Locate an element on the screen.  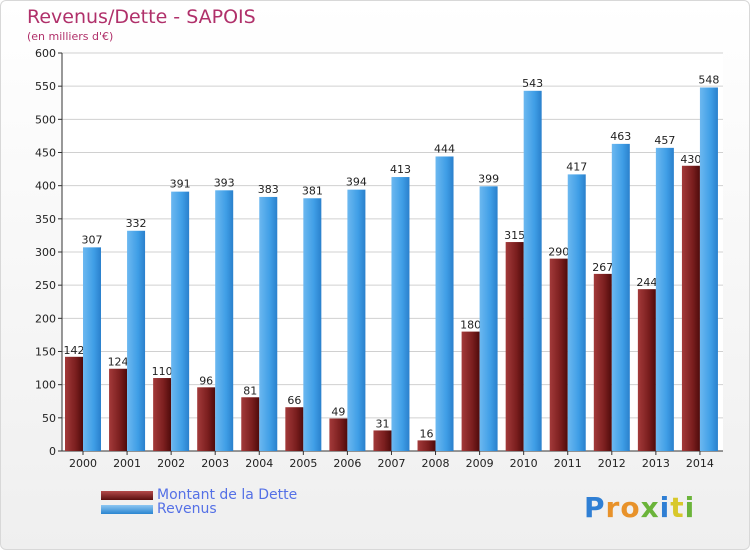
data-label-dette: 124 is located at coordinates (118, 362).